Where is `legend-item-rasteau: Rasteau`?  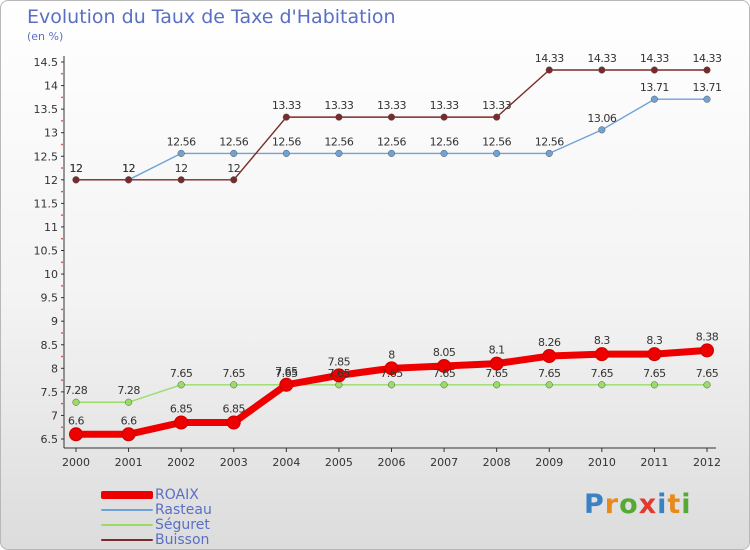 legend-item-rasteau: Rasteau is located at coordinates (181, 510).